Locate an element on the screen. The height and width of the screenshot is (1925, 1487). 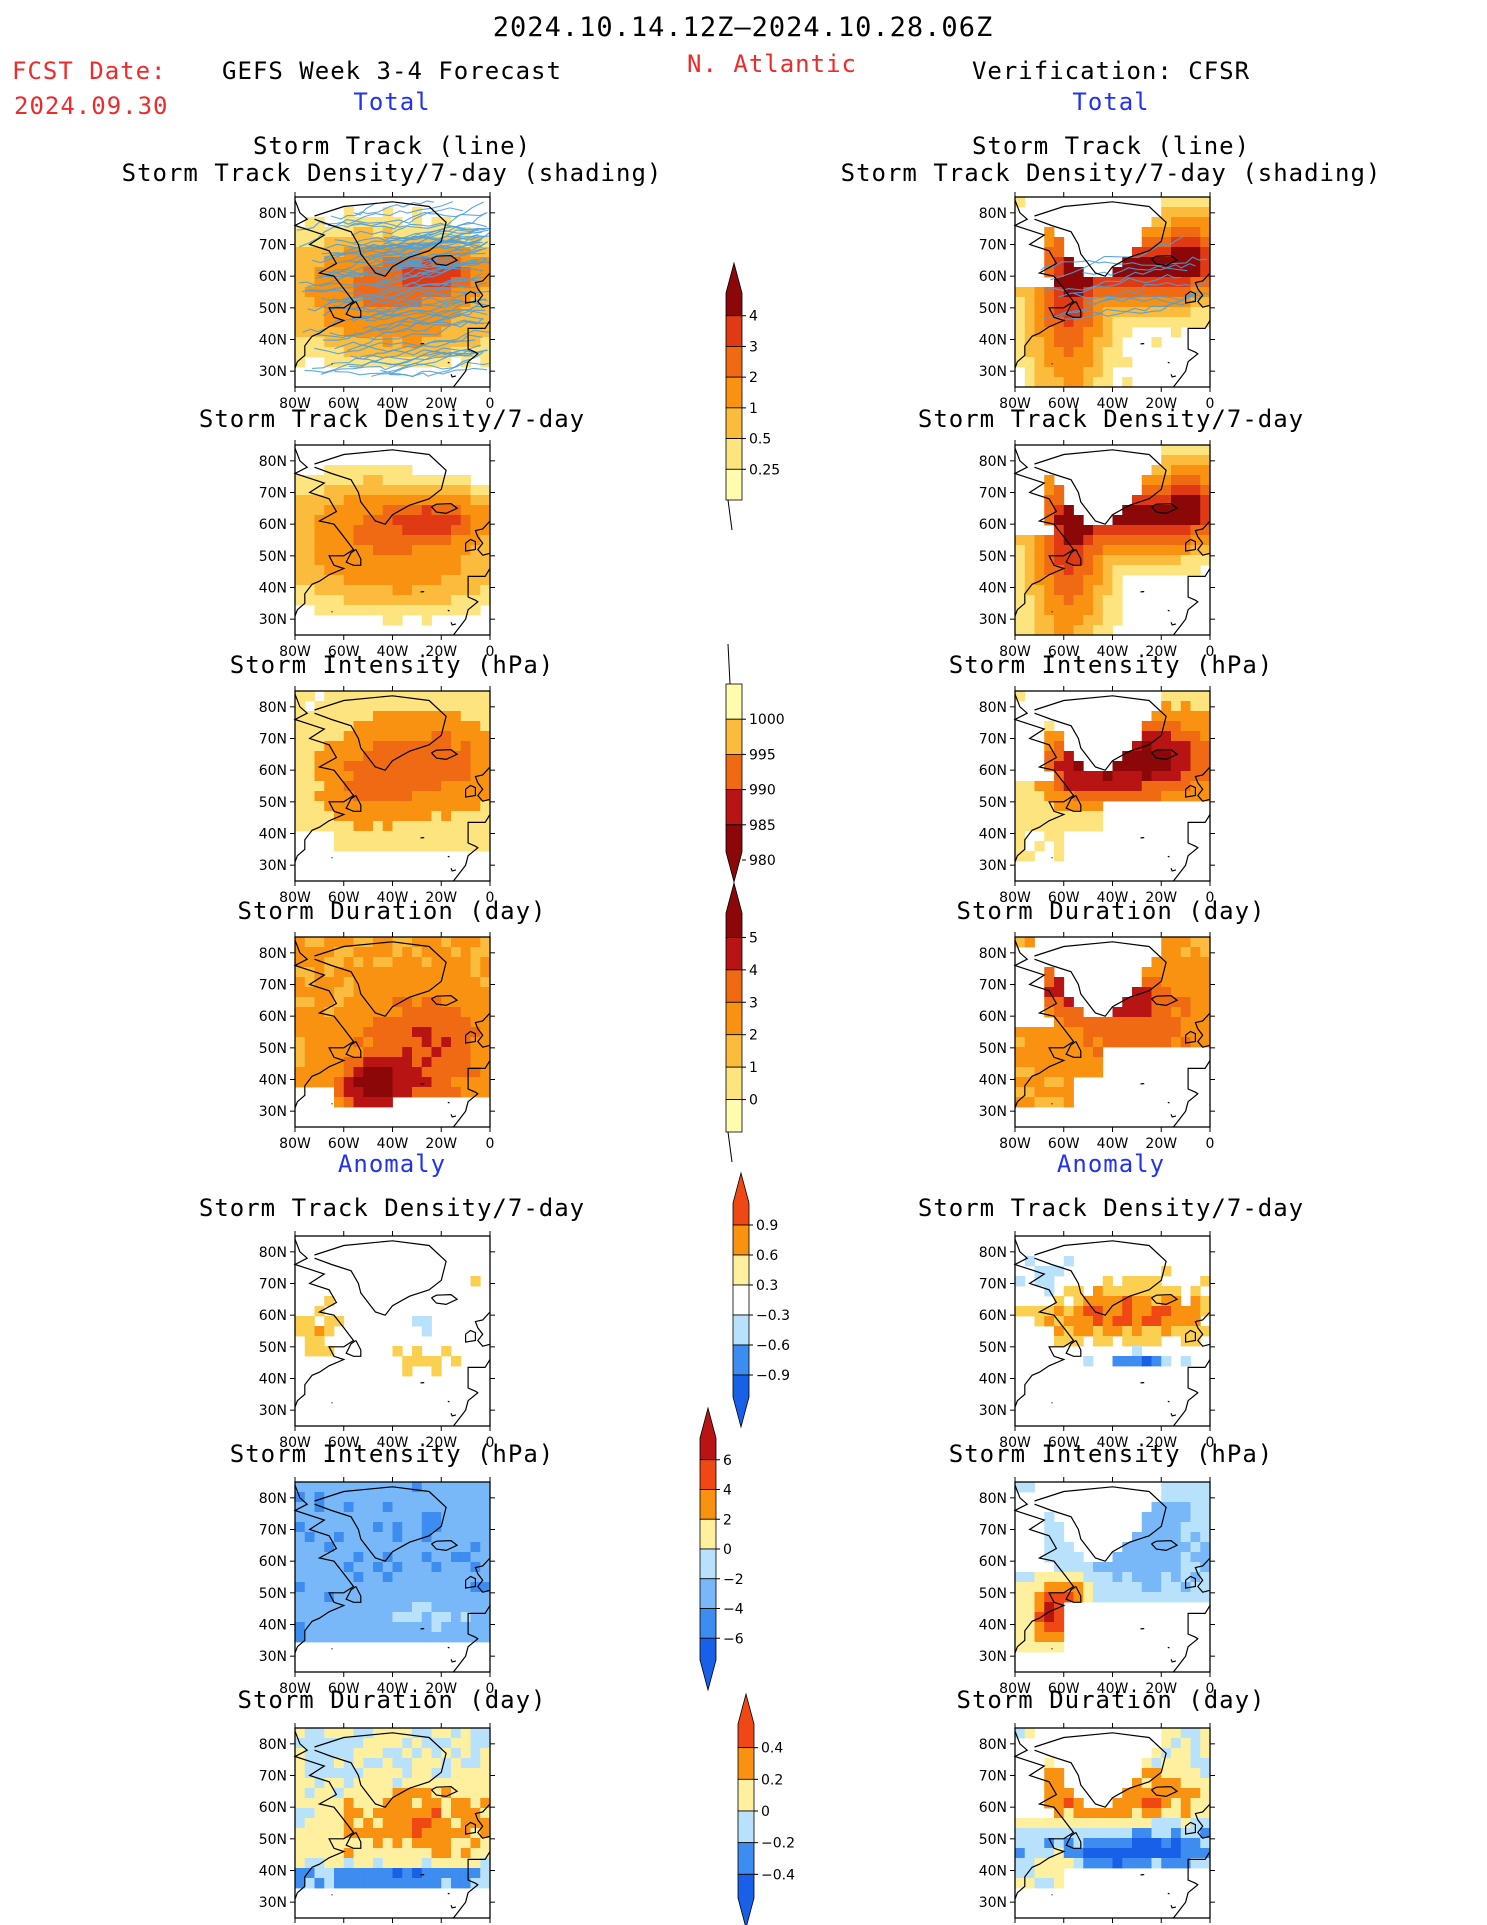
madeira is located at coordinates (448, 1102).